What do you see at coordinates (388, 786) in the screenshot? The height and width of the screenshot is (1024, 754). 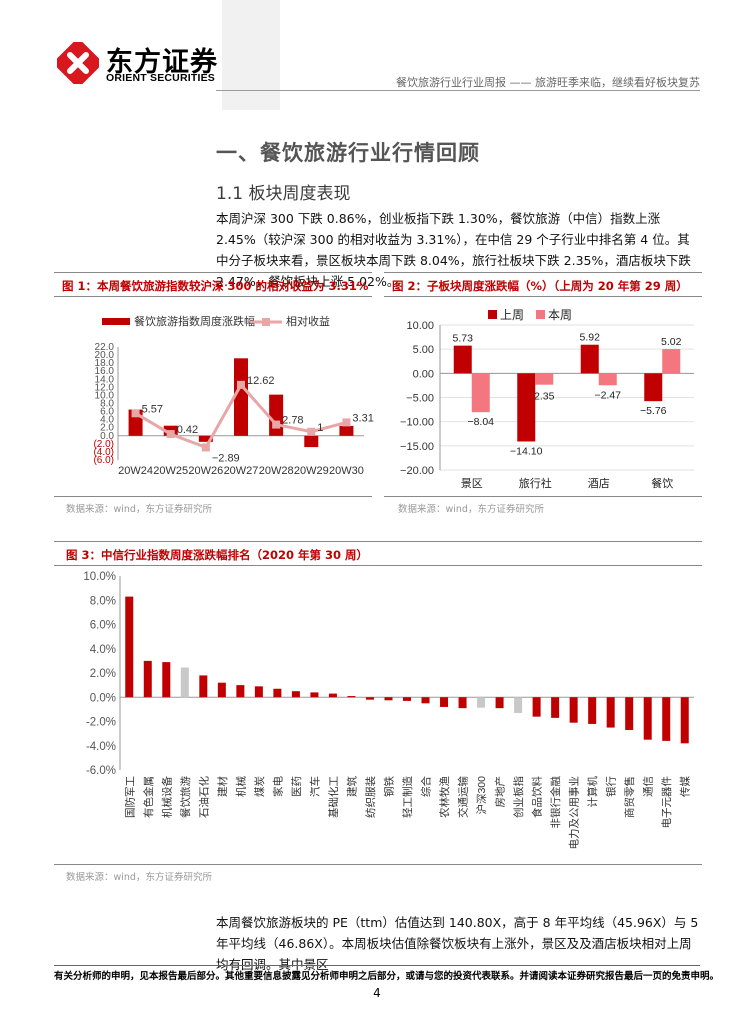 I see `fig3-x-tick-label: 钢铁` at bounding box center [388, 786].